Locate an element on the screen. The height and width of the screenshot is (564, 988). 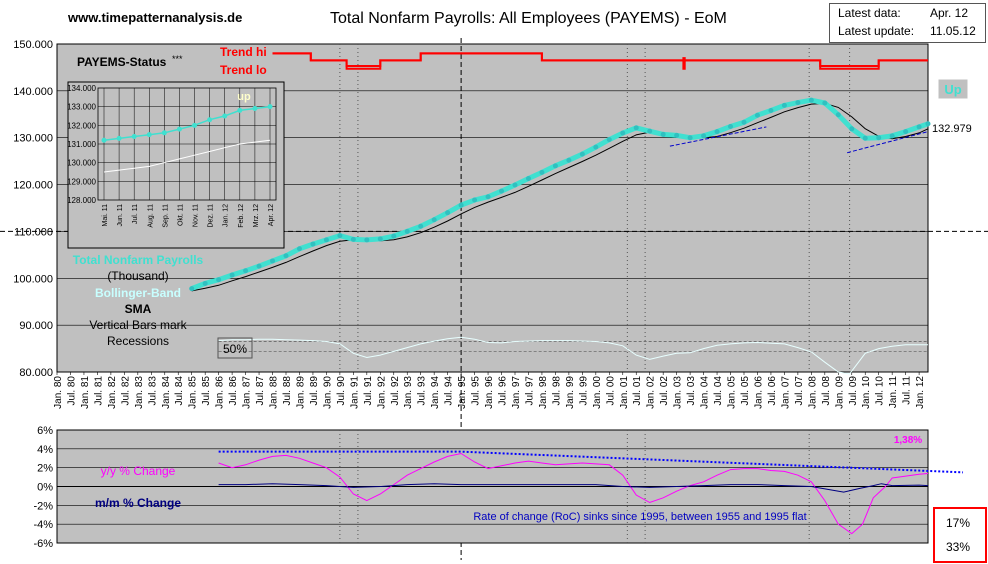
main-x-tick-label: Jan. 09 is located at coordinates (839, 392).